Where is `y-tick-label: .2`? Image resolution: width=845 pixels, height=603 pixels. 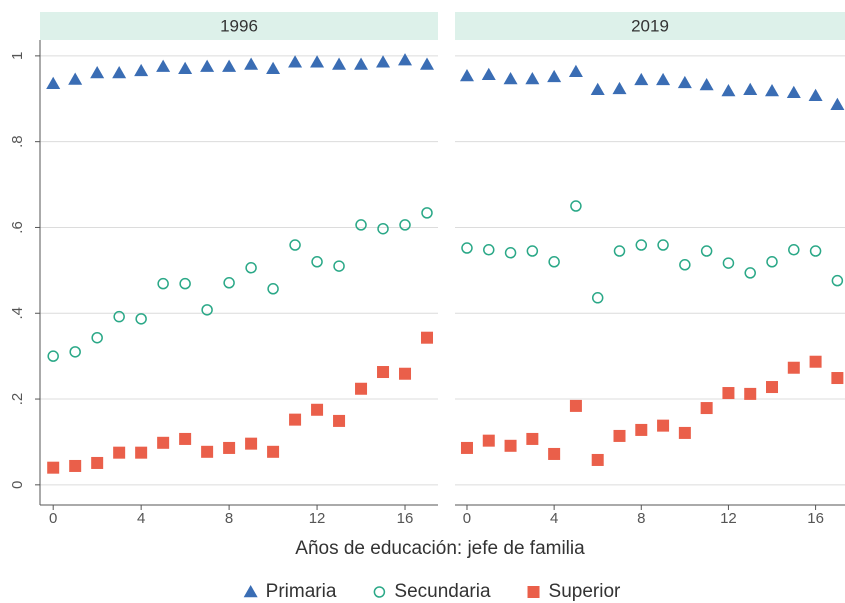
y-tick-label: .2 is located at coordinates (17, 399).